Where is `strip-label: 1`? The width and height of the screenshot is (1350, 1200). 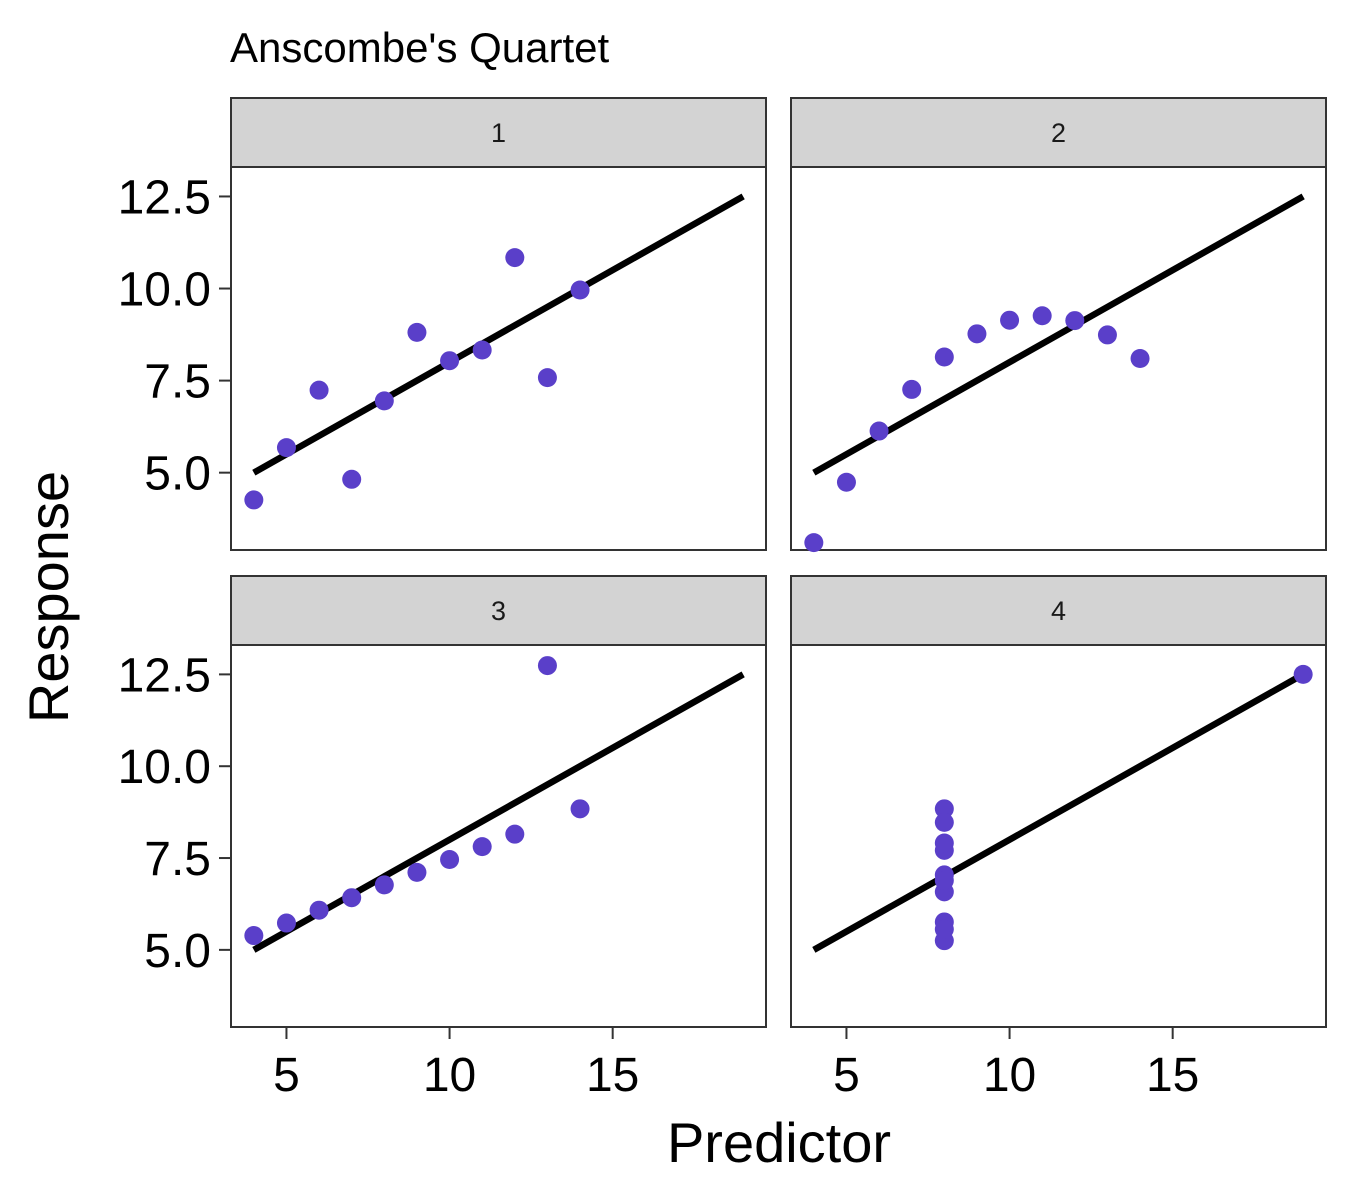 strip-label: 1 is located at coordinates (498, 133).